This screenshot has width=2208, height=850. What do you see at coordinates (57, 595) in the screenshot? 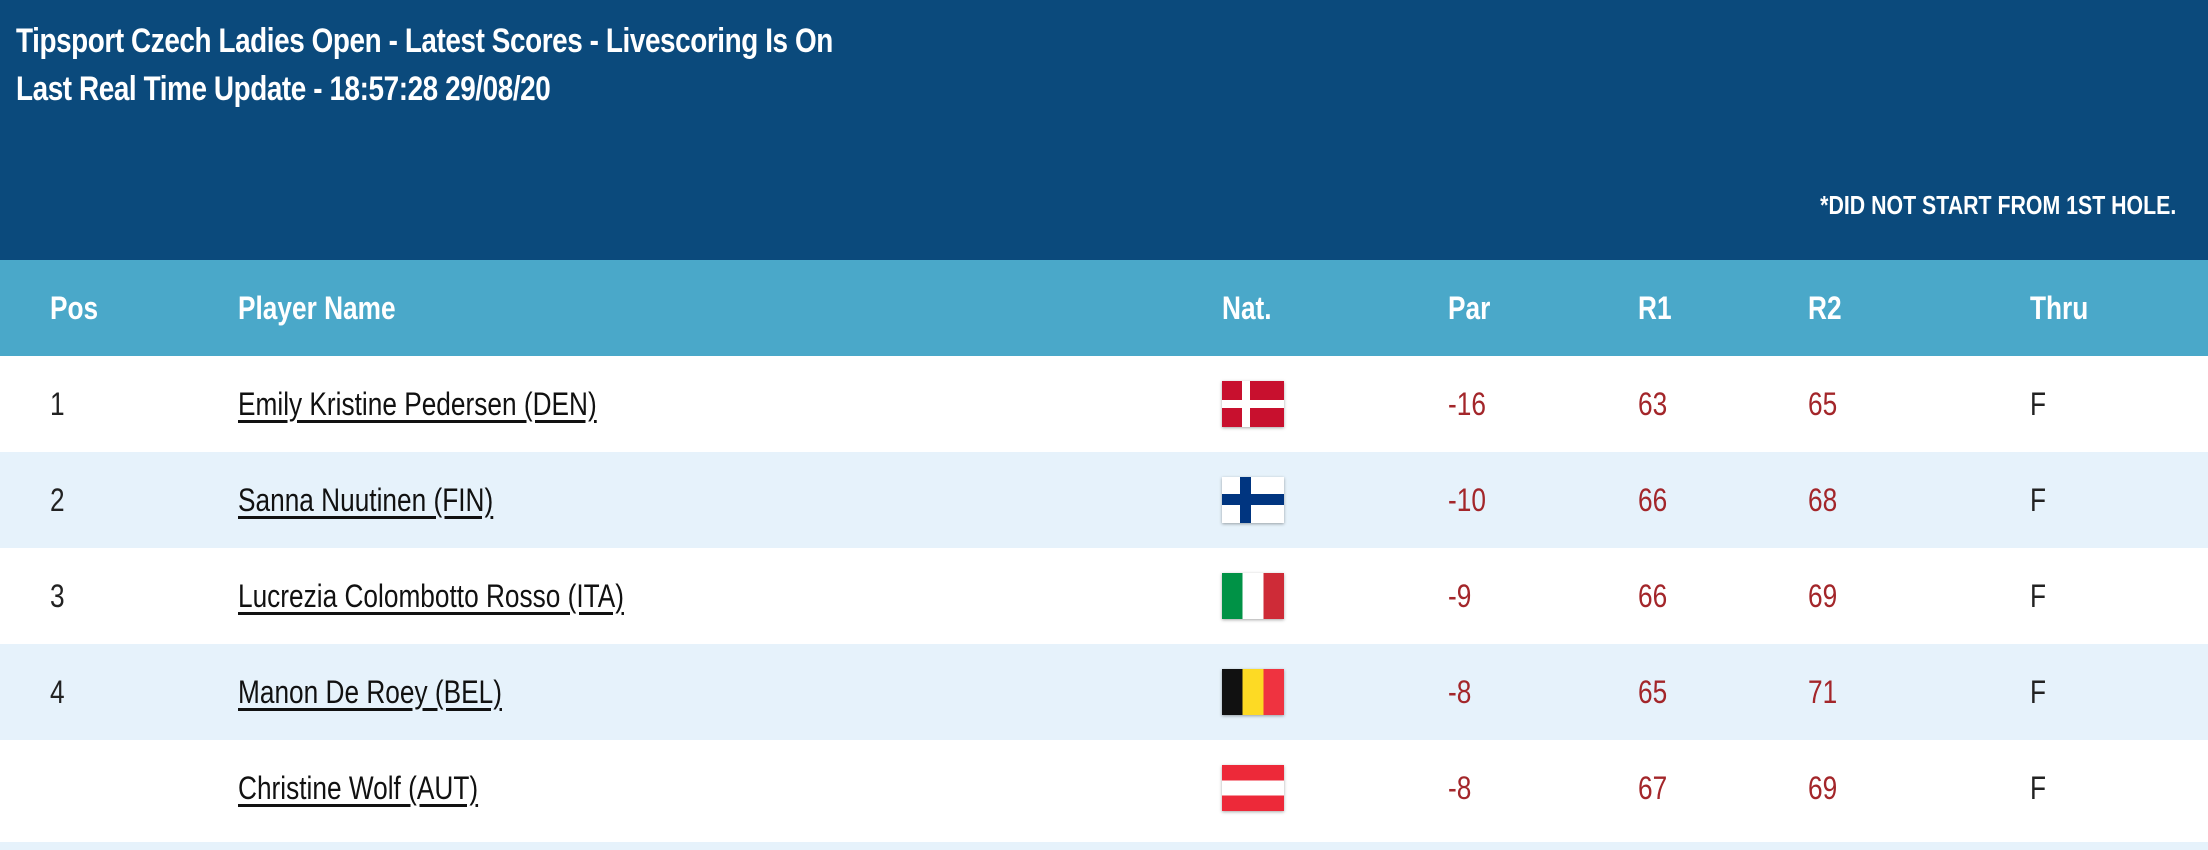
I see `position-value: 3` at bounding box center [57, 595].